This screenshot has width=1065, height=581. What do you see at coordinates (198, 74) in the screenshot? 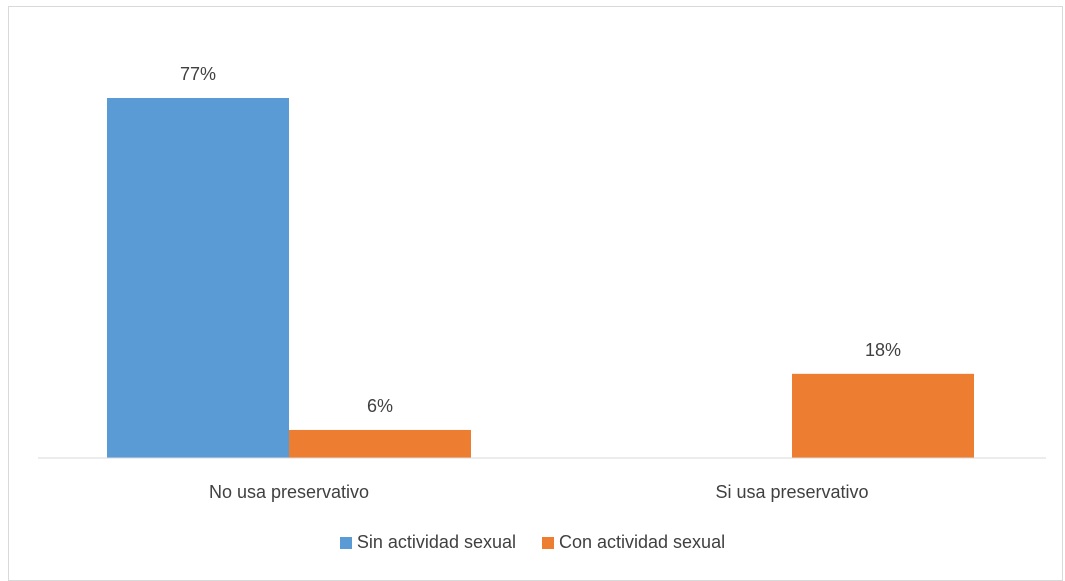
I see `data-label-0-0: 77%` at bounding box center [198, 74].